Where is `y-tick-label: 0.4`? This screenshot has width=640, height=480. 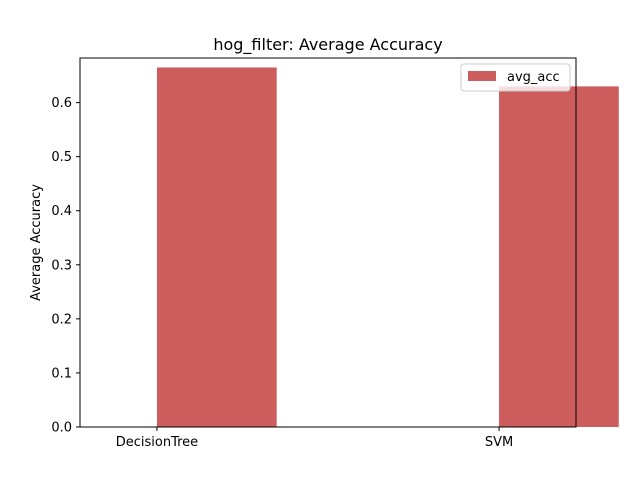
y-tick-label: 0.4 is located at coordinates (61, 211).